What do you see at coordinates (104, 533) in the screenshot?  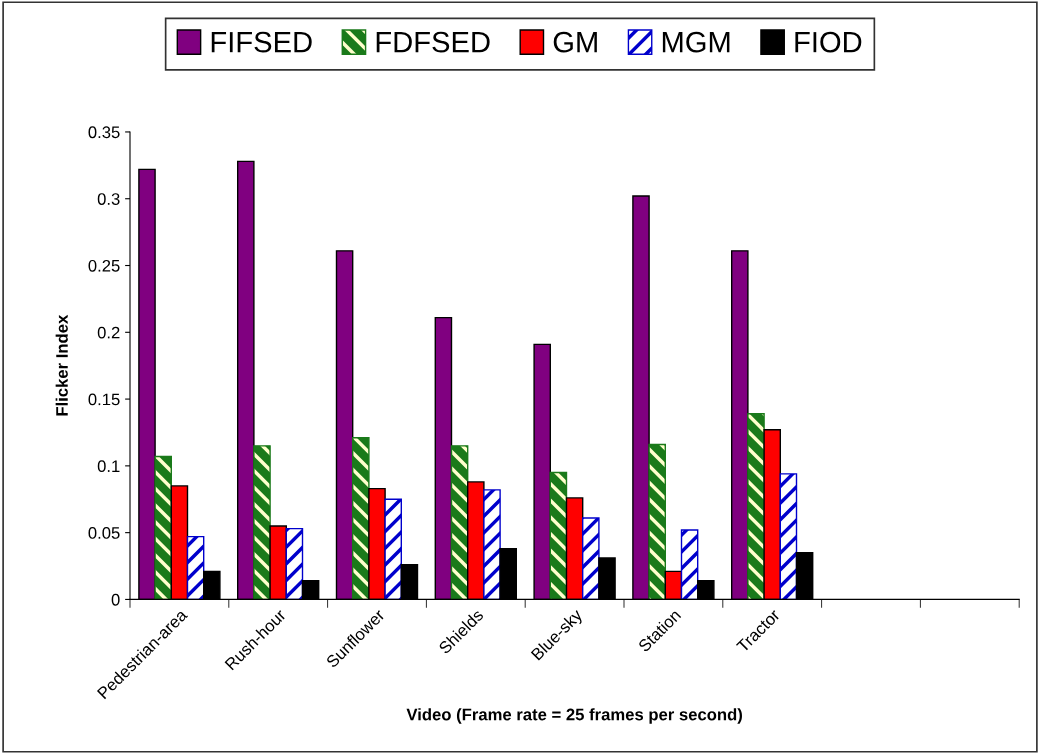 I see `y-tick-label: 0.05` at bounding box center [104, 533].